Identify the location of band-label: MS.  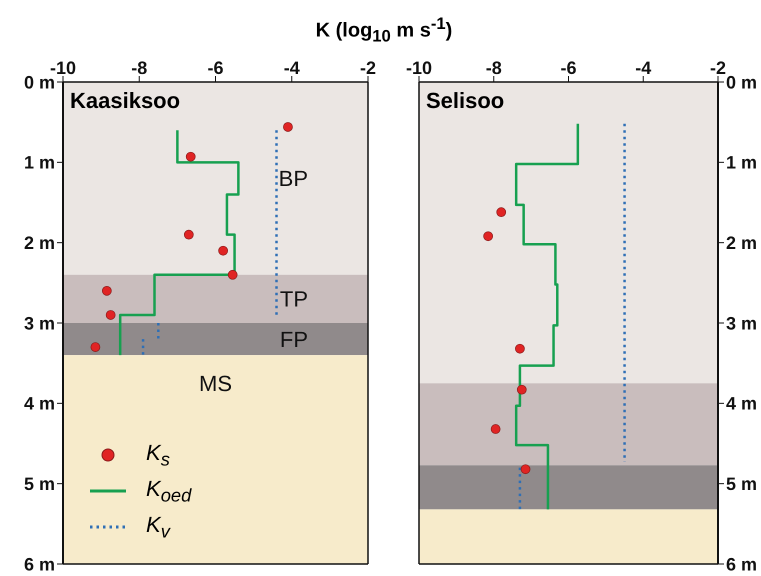
(215, 383).